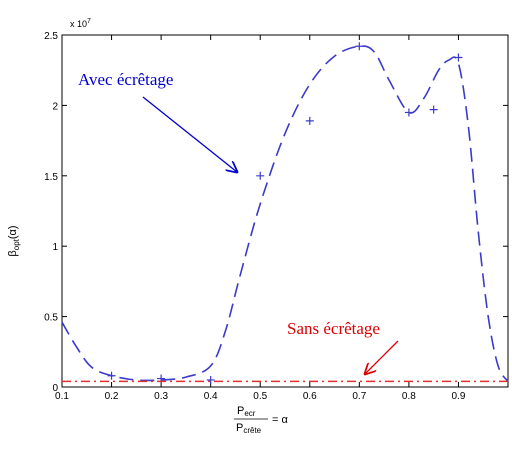 This screenshot has width=512, height=451. Describe the element at coordinates (112, 396) in the screenshot. I see `x-tick-label: 0.2` at that location.